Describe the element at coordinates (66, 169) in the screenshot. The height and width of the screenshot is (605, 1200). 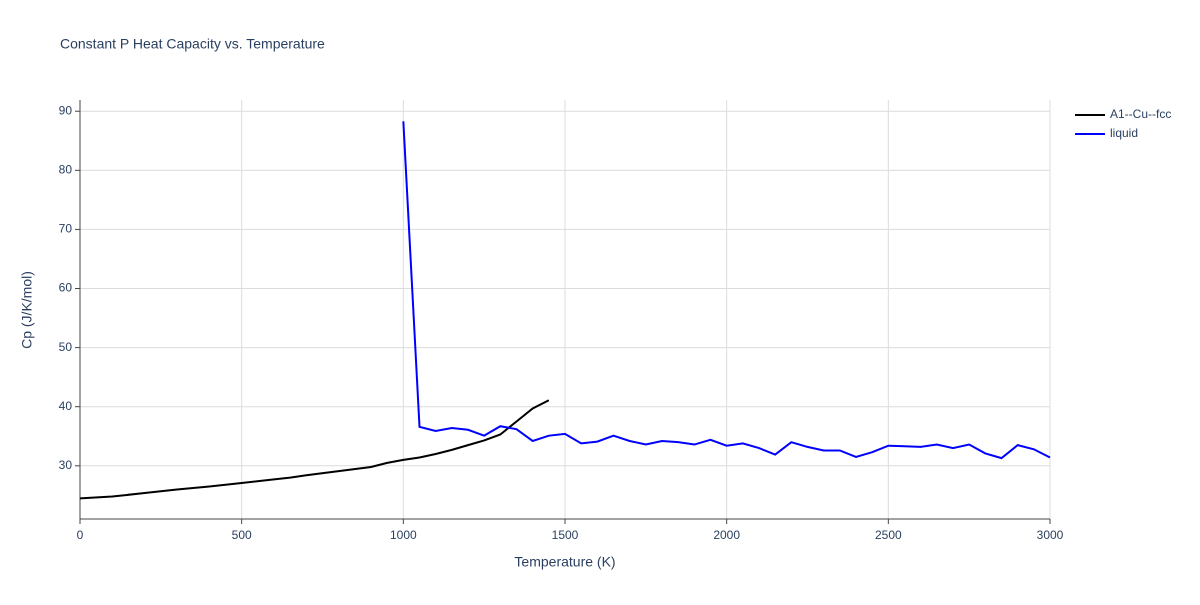
I see `y-tick-label: 80` at that location.